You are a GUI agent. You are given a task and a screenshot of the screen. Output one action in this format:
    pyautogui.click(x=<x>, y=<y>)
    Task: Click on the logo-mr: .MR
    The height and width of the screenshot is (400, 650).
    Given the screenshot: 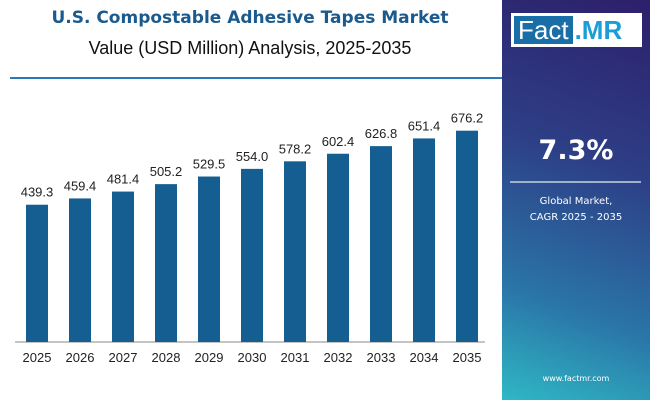 What is the action you would take?
    pyautogui.click(x=598, y=29)
    